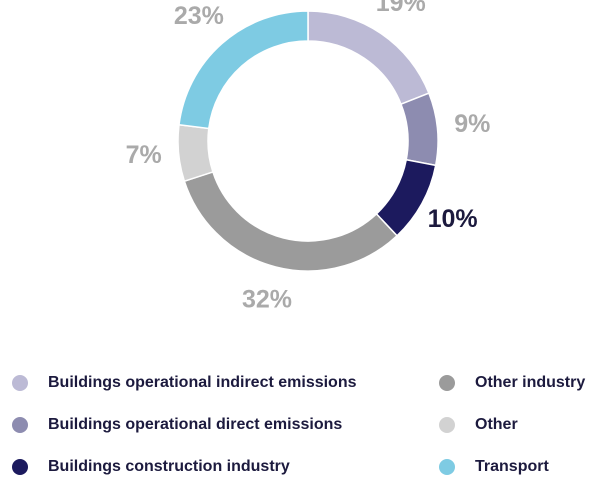 The width and height of the screenshot is (608, 480). What do you see at coordinates (401, 8) in the screenshot?
I see `data-label: 19%` at bounding box center [401, 8].